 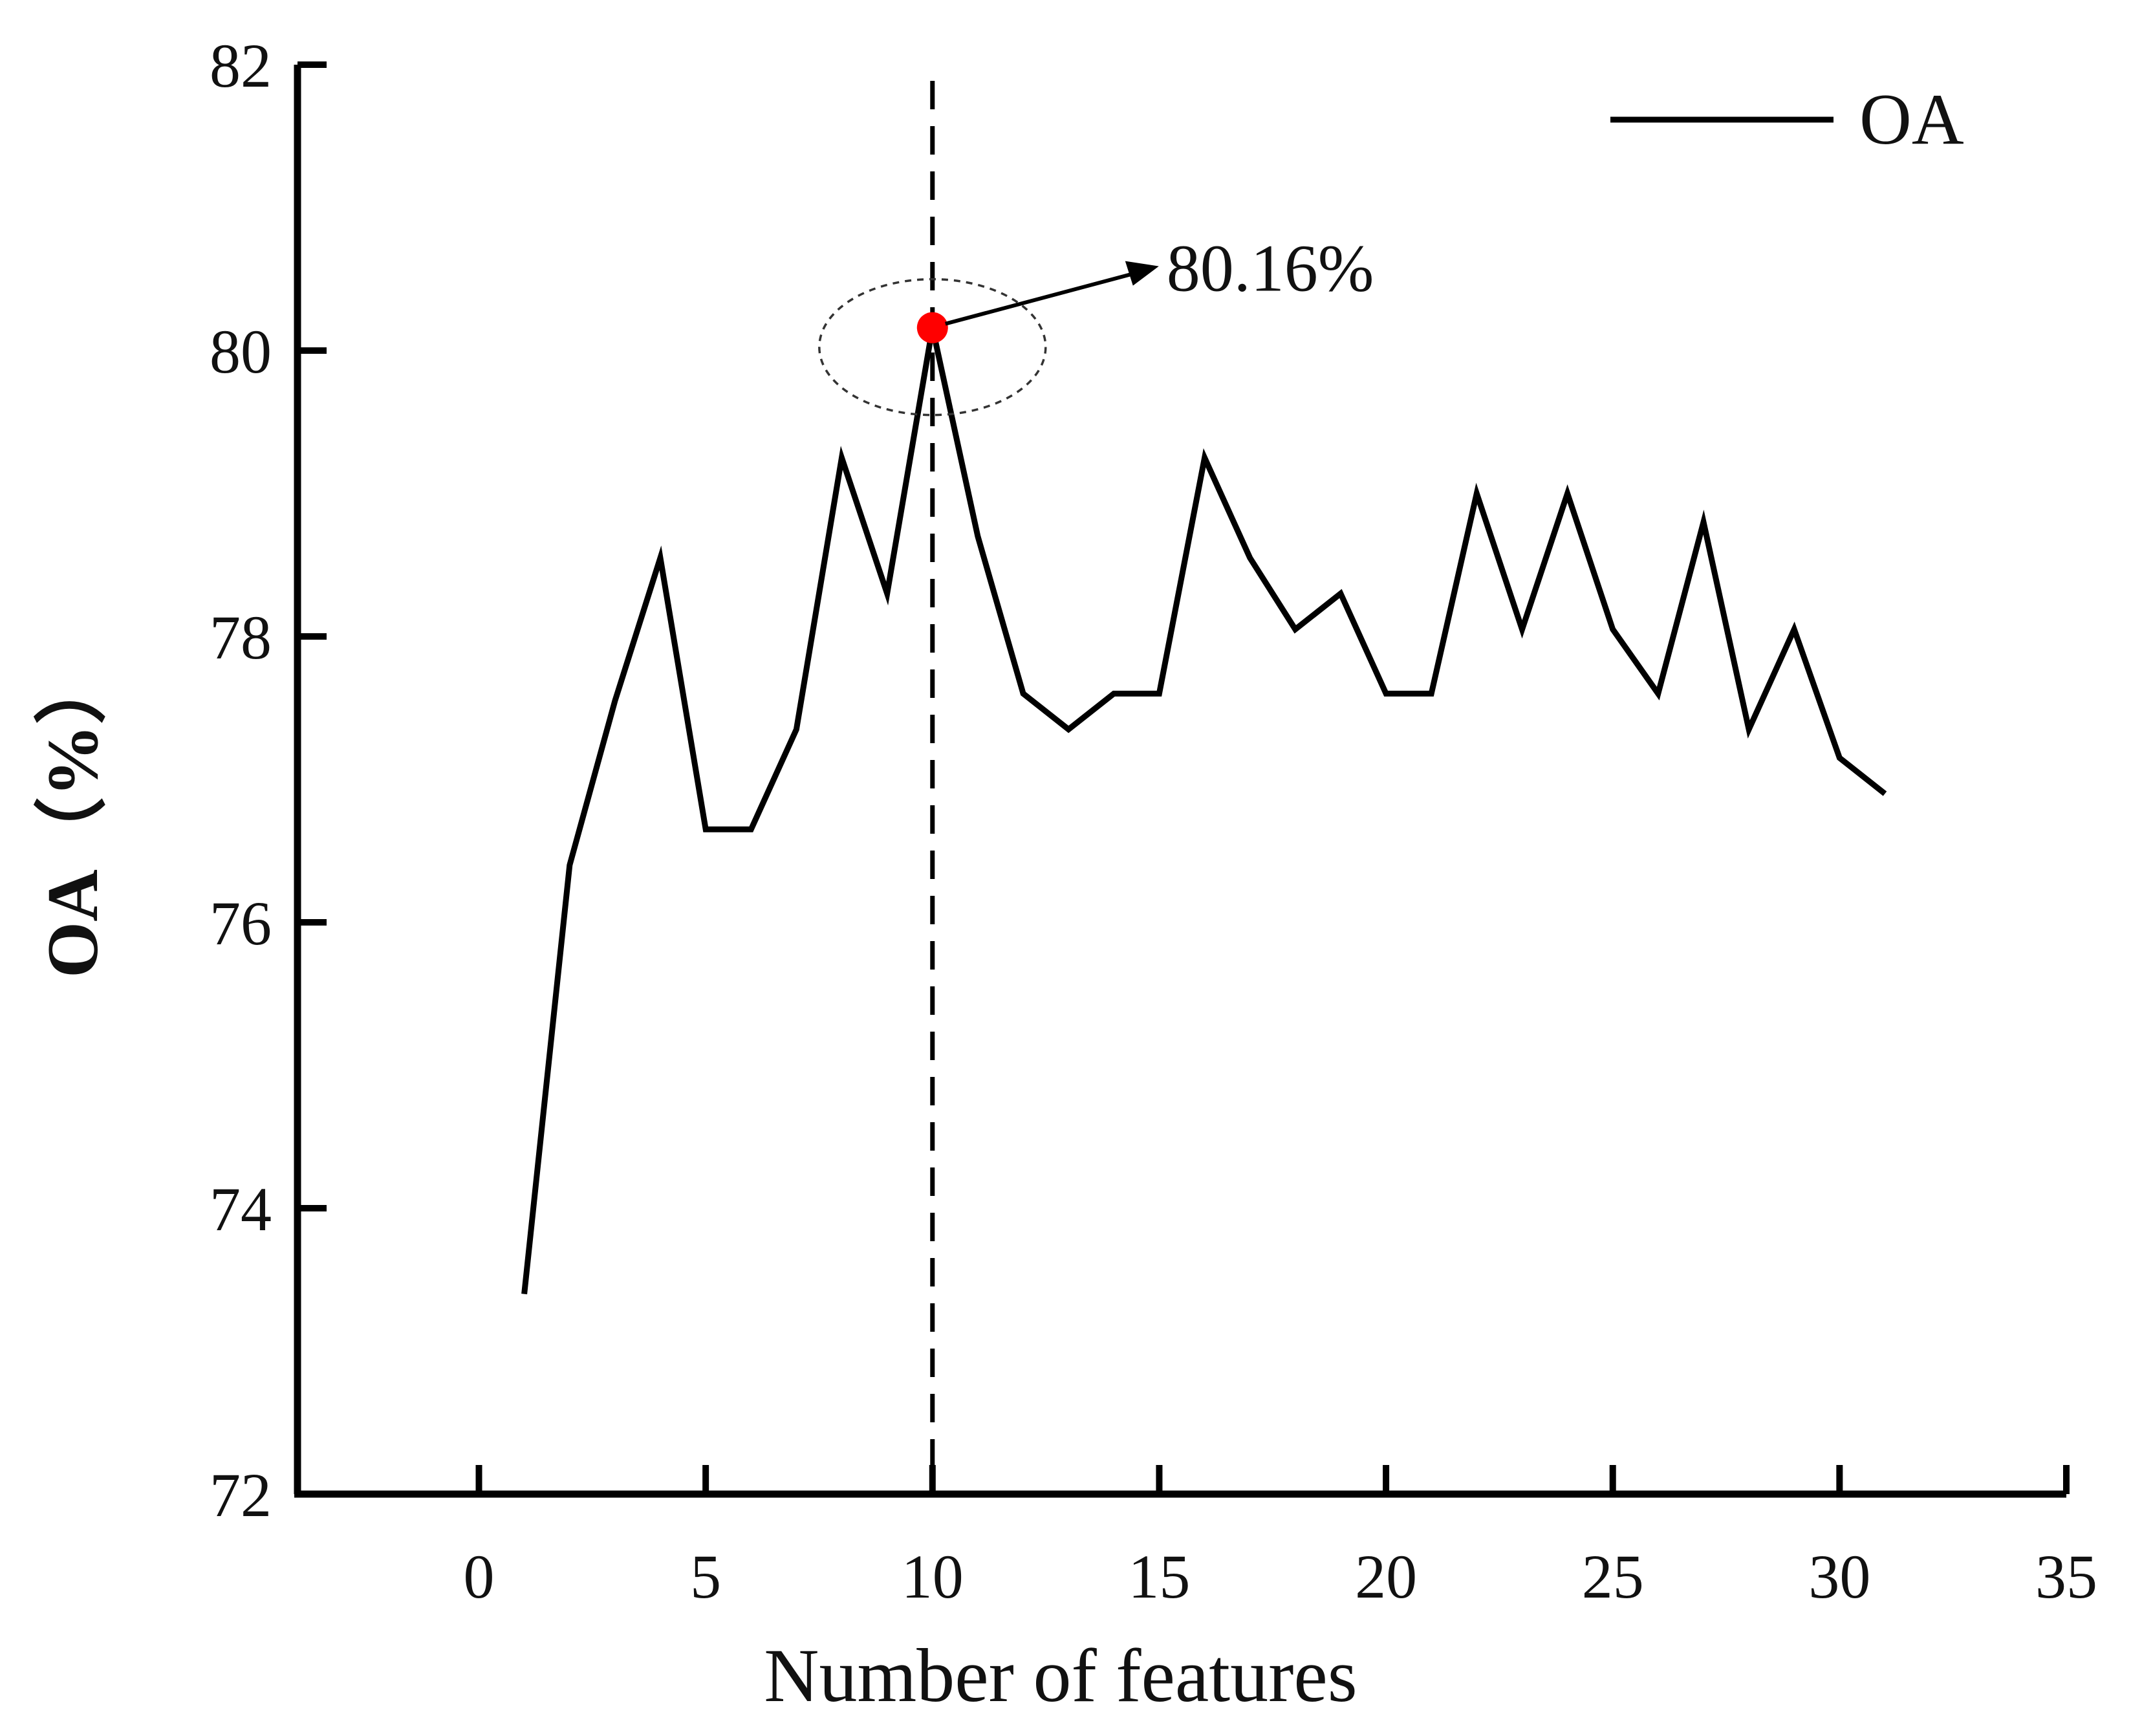 I want to click on x-axis-title: Number of features, so click(x=1060, y=1675).